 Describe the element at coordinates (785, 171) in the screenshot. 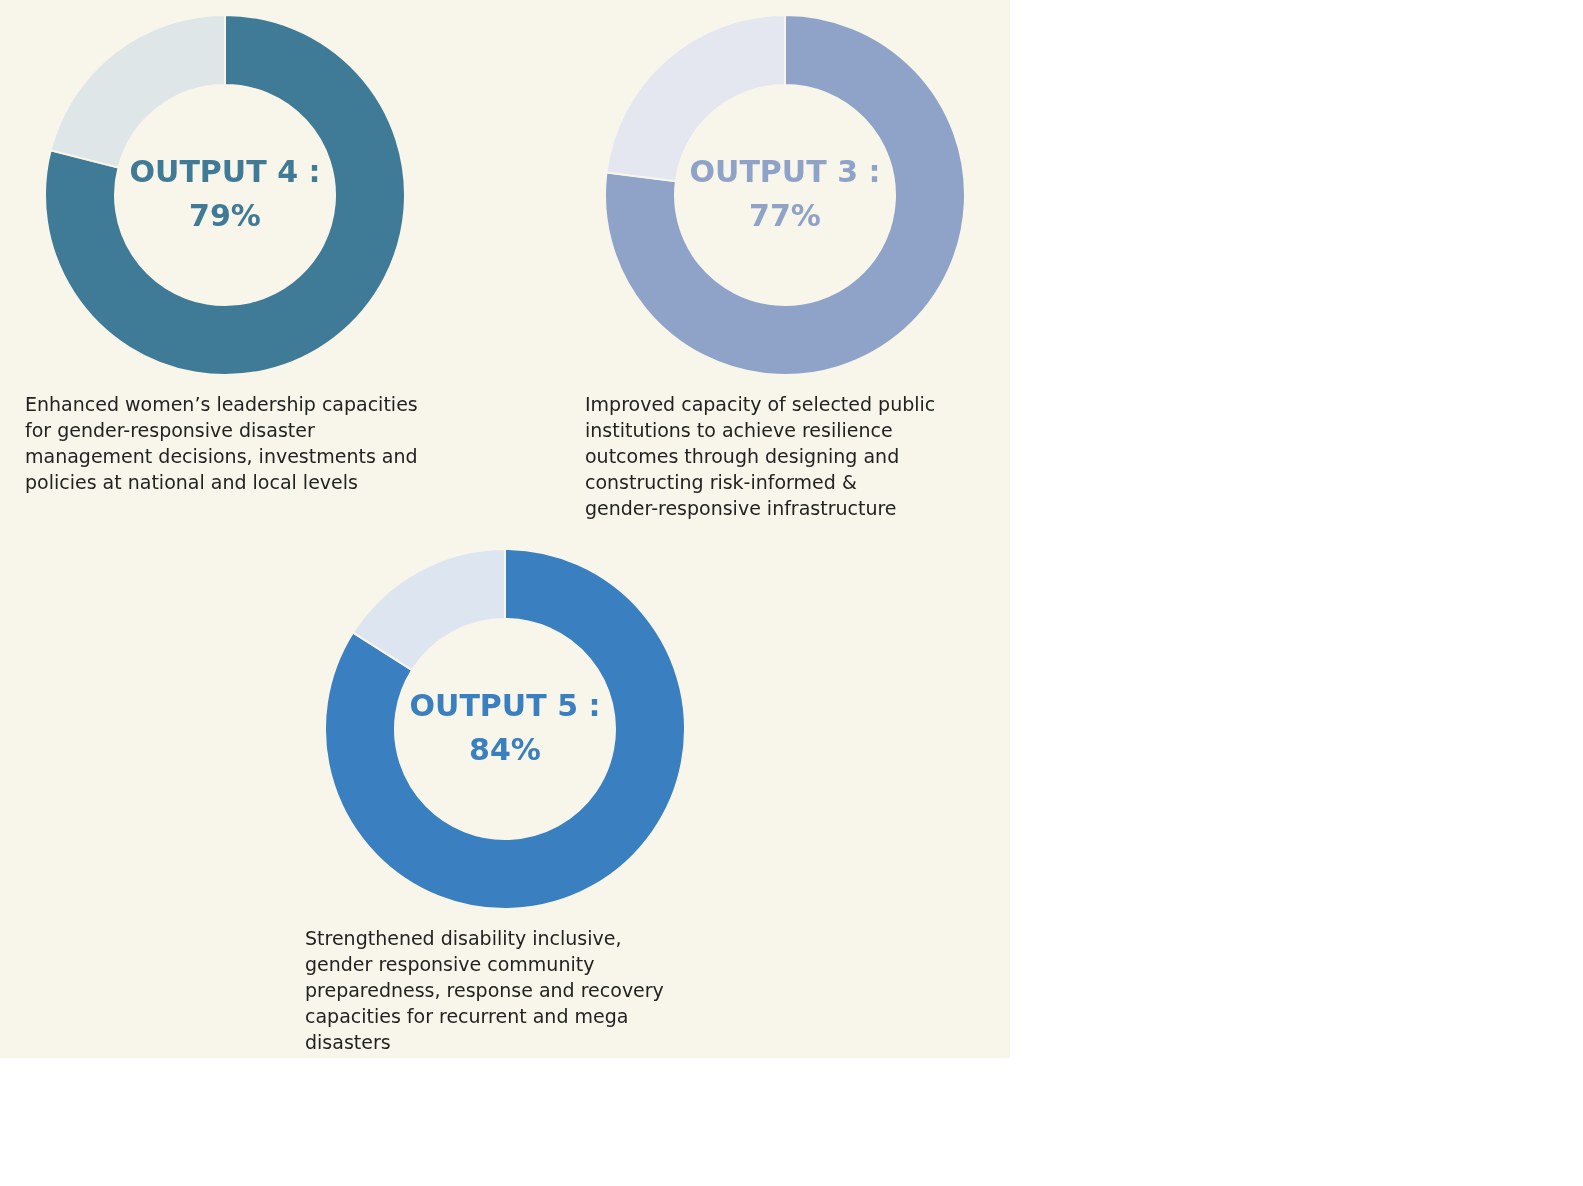

I see `text: OUTPUT 3 :` at that location.